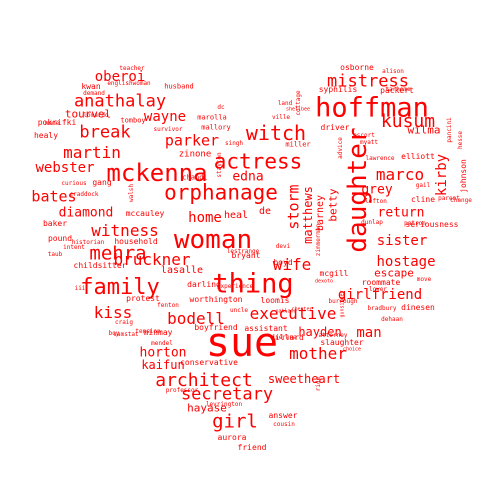  What do you see at coordinates (74, 183) in the screenshot?
I see `cloud-word: curious` at bounding box center [74, 183].